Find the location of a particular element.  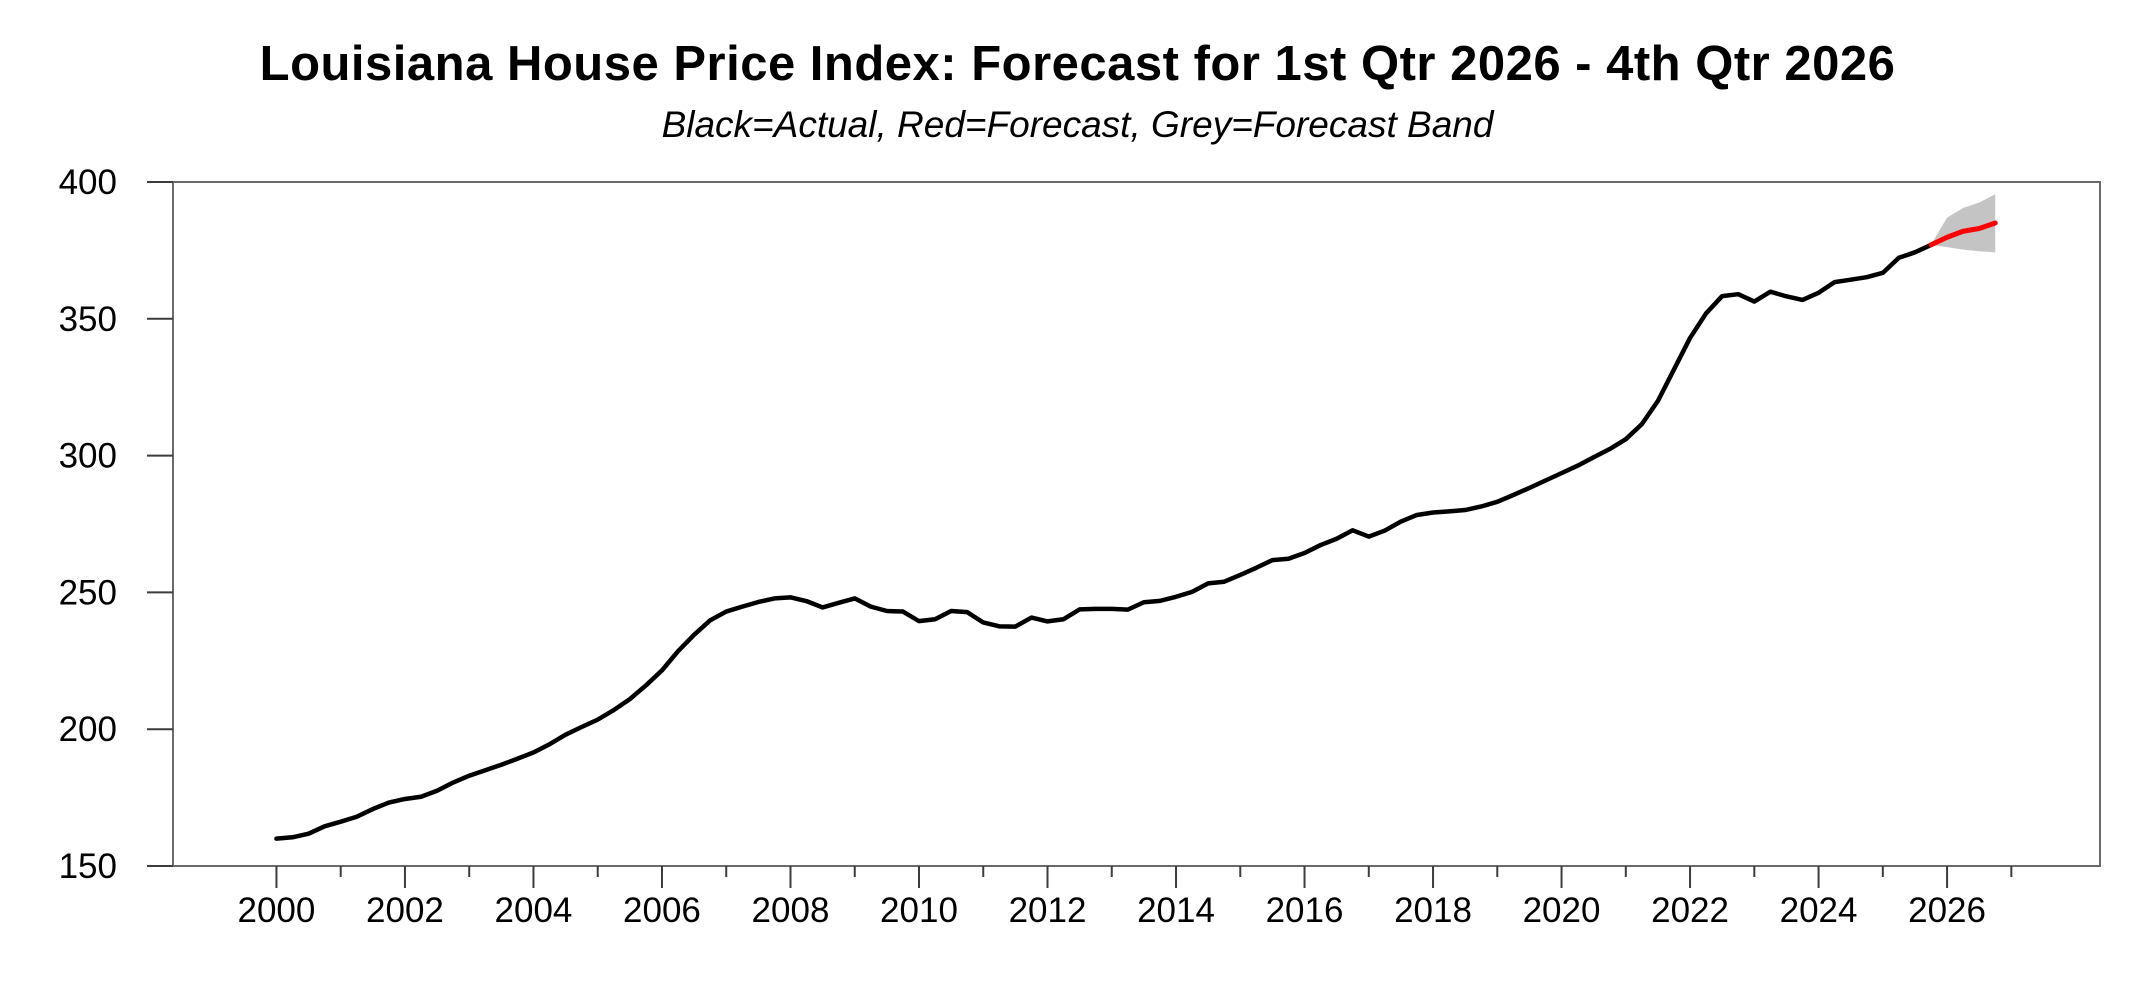

y-axis-tick-label: 200 is located at coordinates (88, 729).